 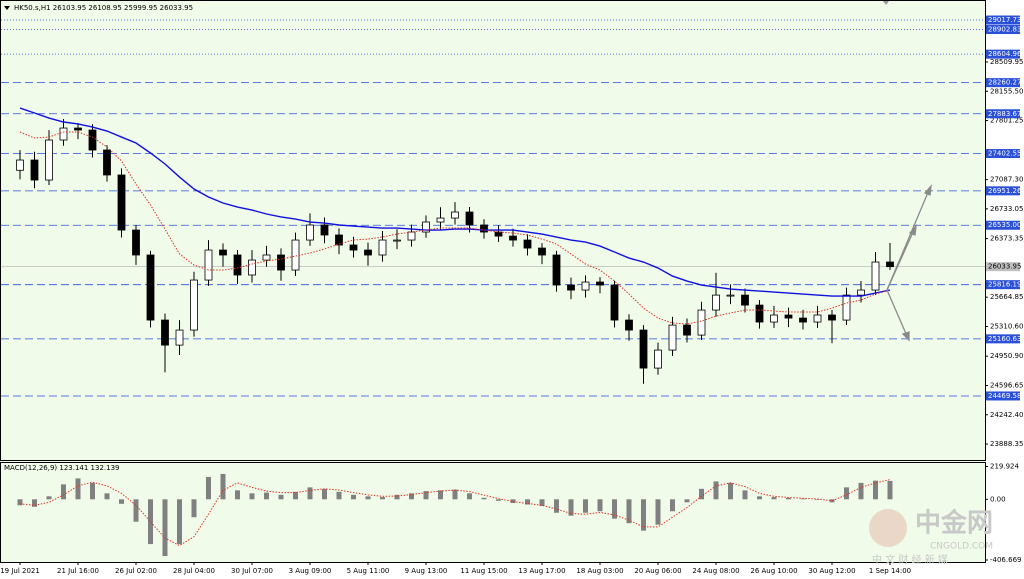 I want to click on x-tick-label: 30 Aug 12:00, so click(x=831, y=571).